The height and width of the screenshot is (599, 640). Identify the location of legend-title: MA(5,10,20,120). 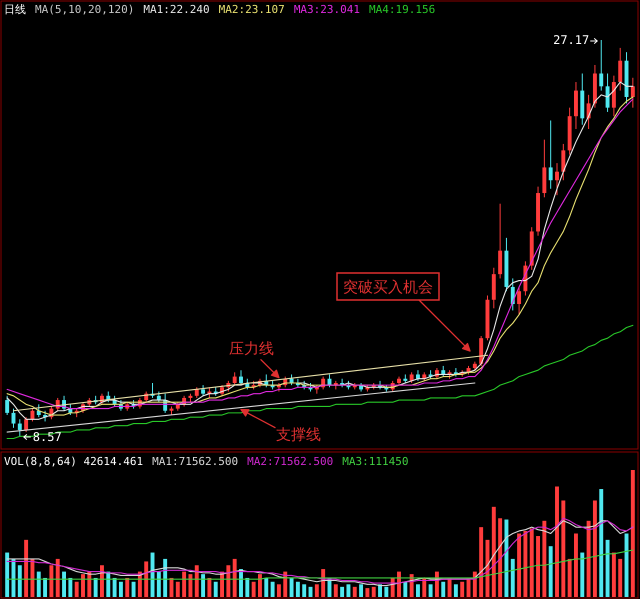
(84, 9).